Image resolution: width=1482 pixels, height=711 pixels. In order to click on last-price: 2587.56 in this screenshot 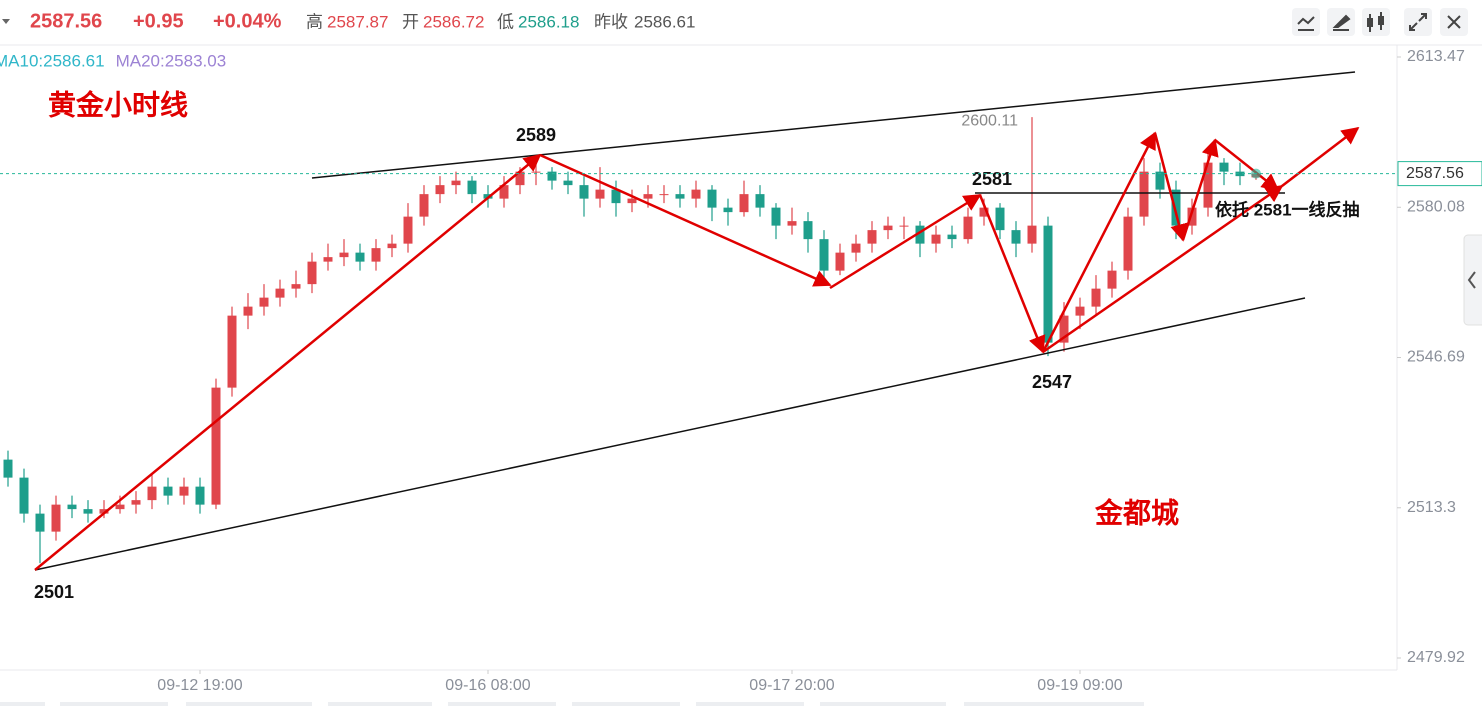, I will do `click(66, 21)`.